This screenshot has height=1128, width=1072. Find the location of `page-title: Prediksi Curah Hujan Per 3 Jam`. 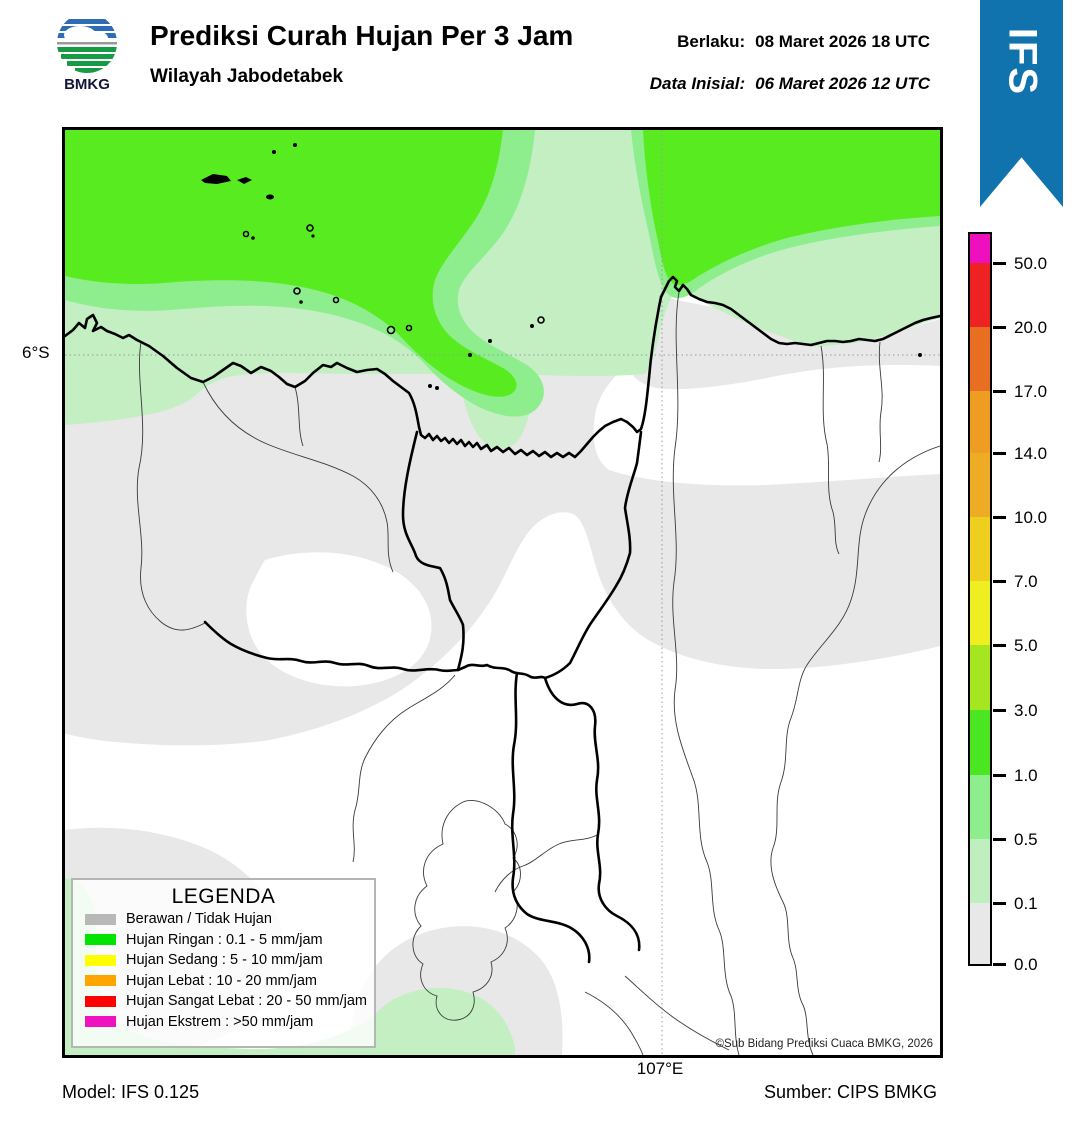

page-title: Prediksi Curah Hujan Per 3 Jam is located at coordinates (362, 35).